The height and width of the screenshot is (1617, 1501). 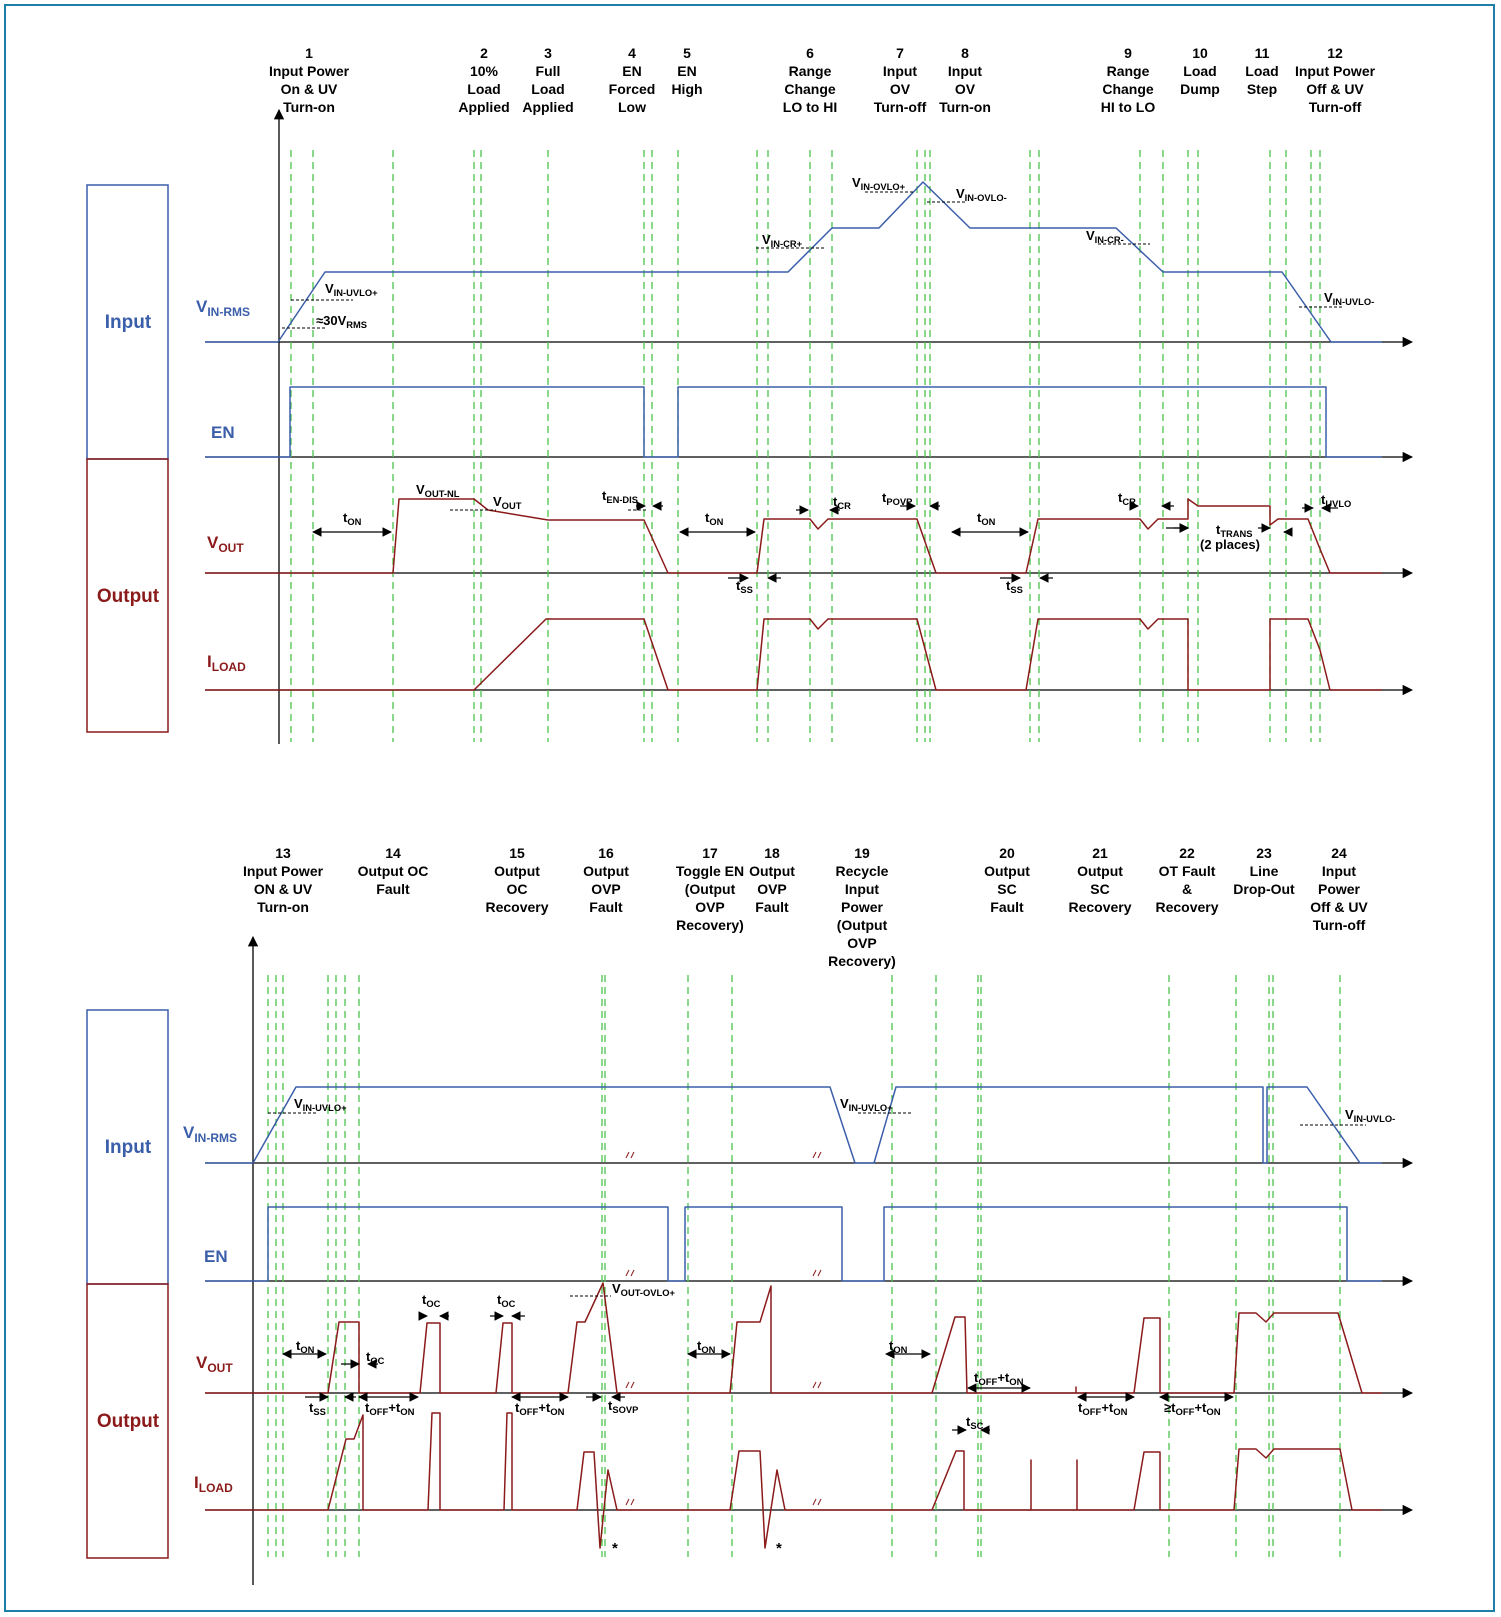 I want to click on event-label-line: On & UV, so click(x=309, y=89).